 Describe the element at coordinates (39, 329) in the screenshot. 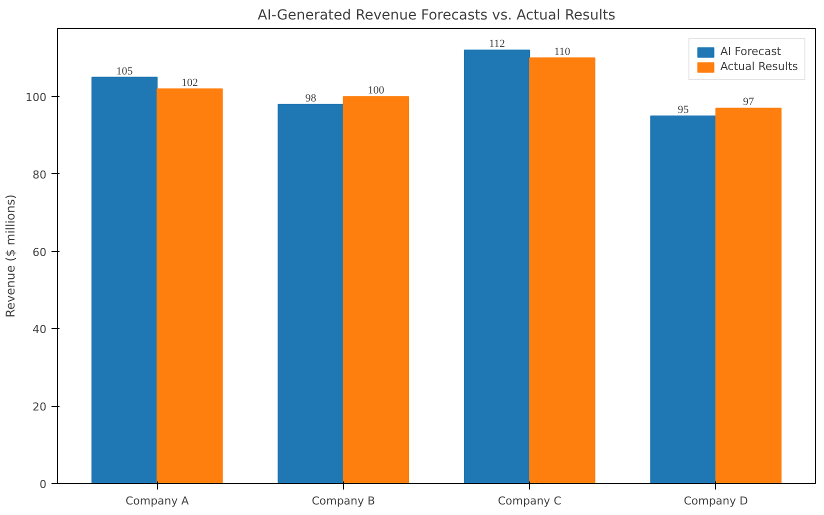

I see `y-tick-label: 40` at that location.